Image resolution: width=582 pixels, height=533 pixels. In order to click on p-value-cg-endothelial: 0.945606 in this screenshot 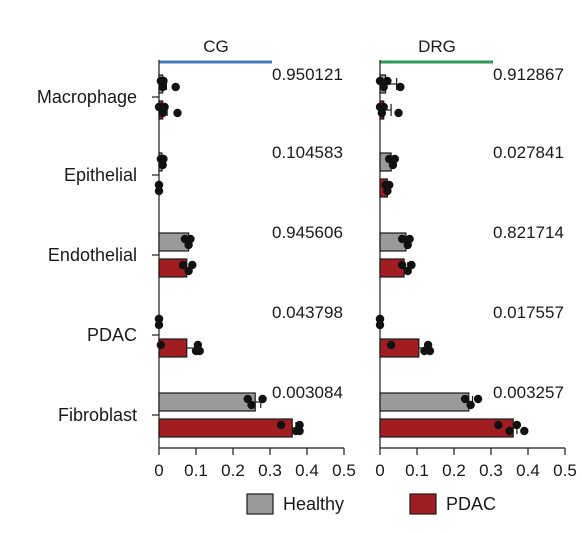, I will do `click(307, 232)`.